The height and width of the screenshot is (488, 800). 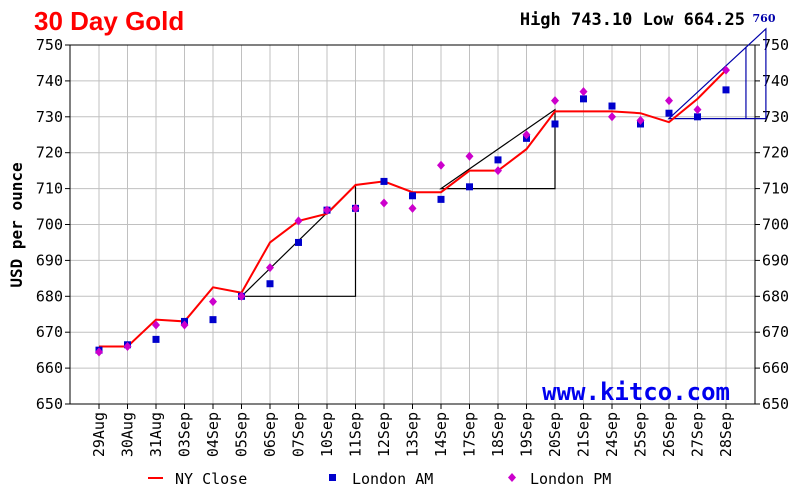 I want to click on y-tick-label-right: 730, so click(x=775, y=117).